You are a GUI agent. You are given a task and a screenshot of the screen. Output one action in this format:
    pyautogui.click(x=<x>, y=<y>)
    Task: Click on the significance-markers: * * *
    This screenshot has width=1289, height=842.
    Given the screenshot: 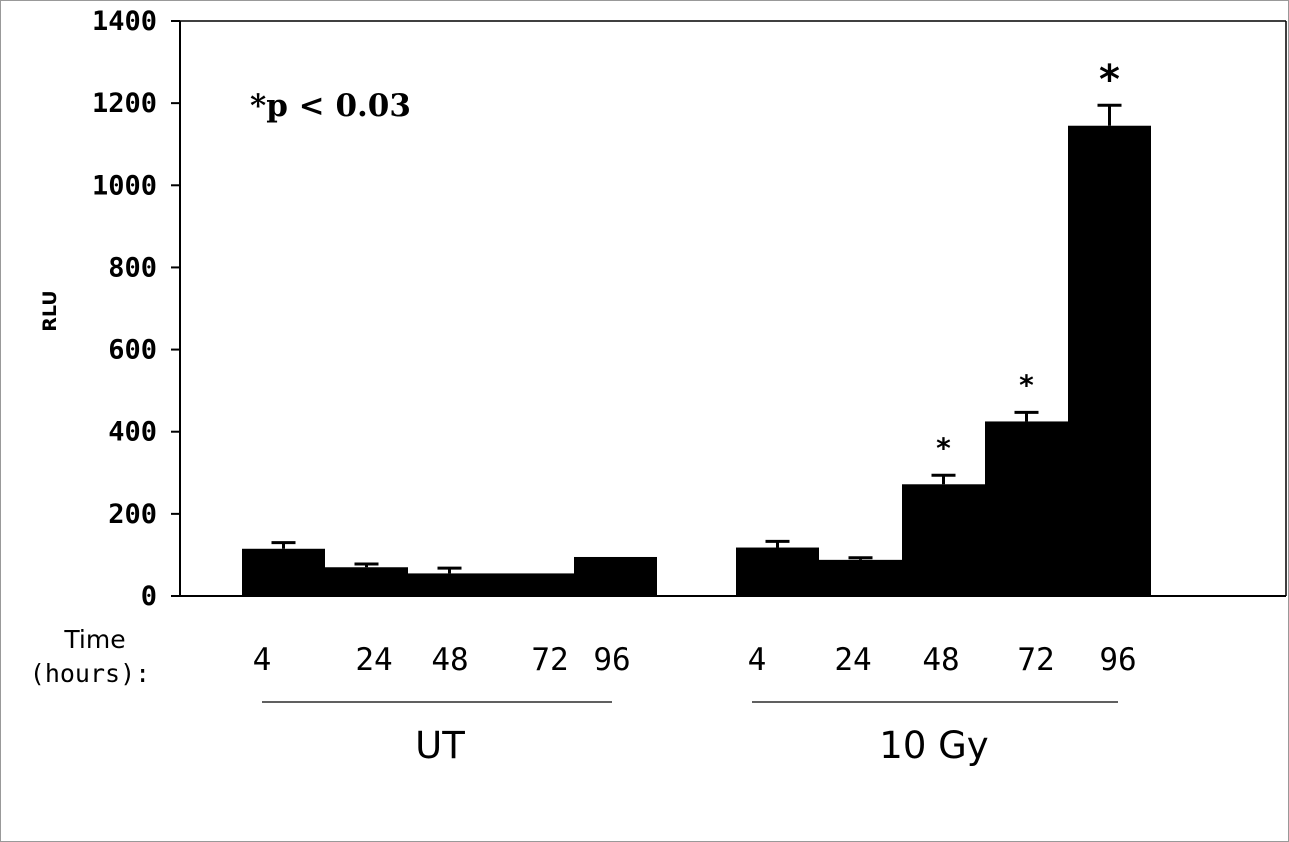 What is the action you would take?
    pyautogui.click(x=1028, y=260)
    